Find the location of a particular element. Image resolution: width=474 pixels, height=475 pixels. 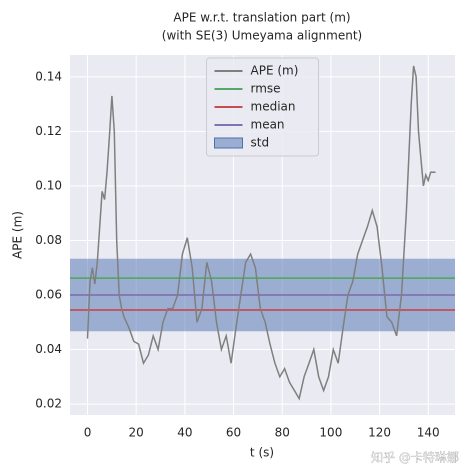

chart-subtitle: (with SE(3) Umeyama alignment) is located at coordinates (262, 36).